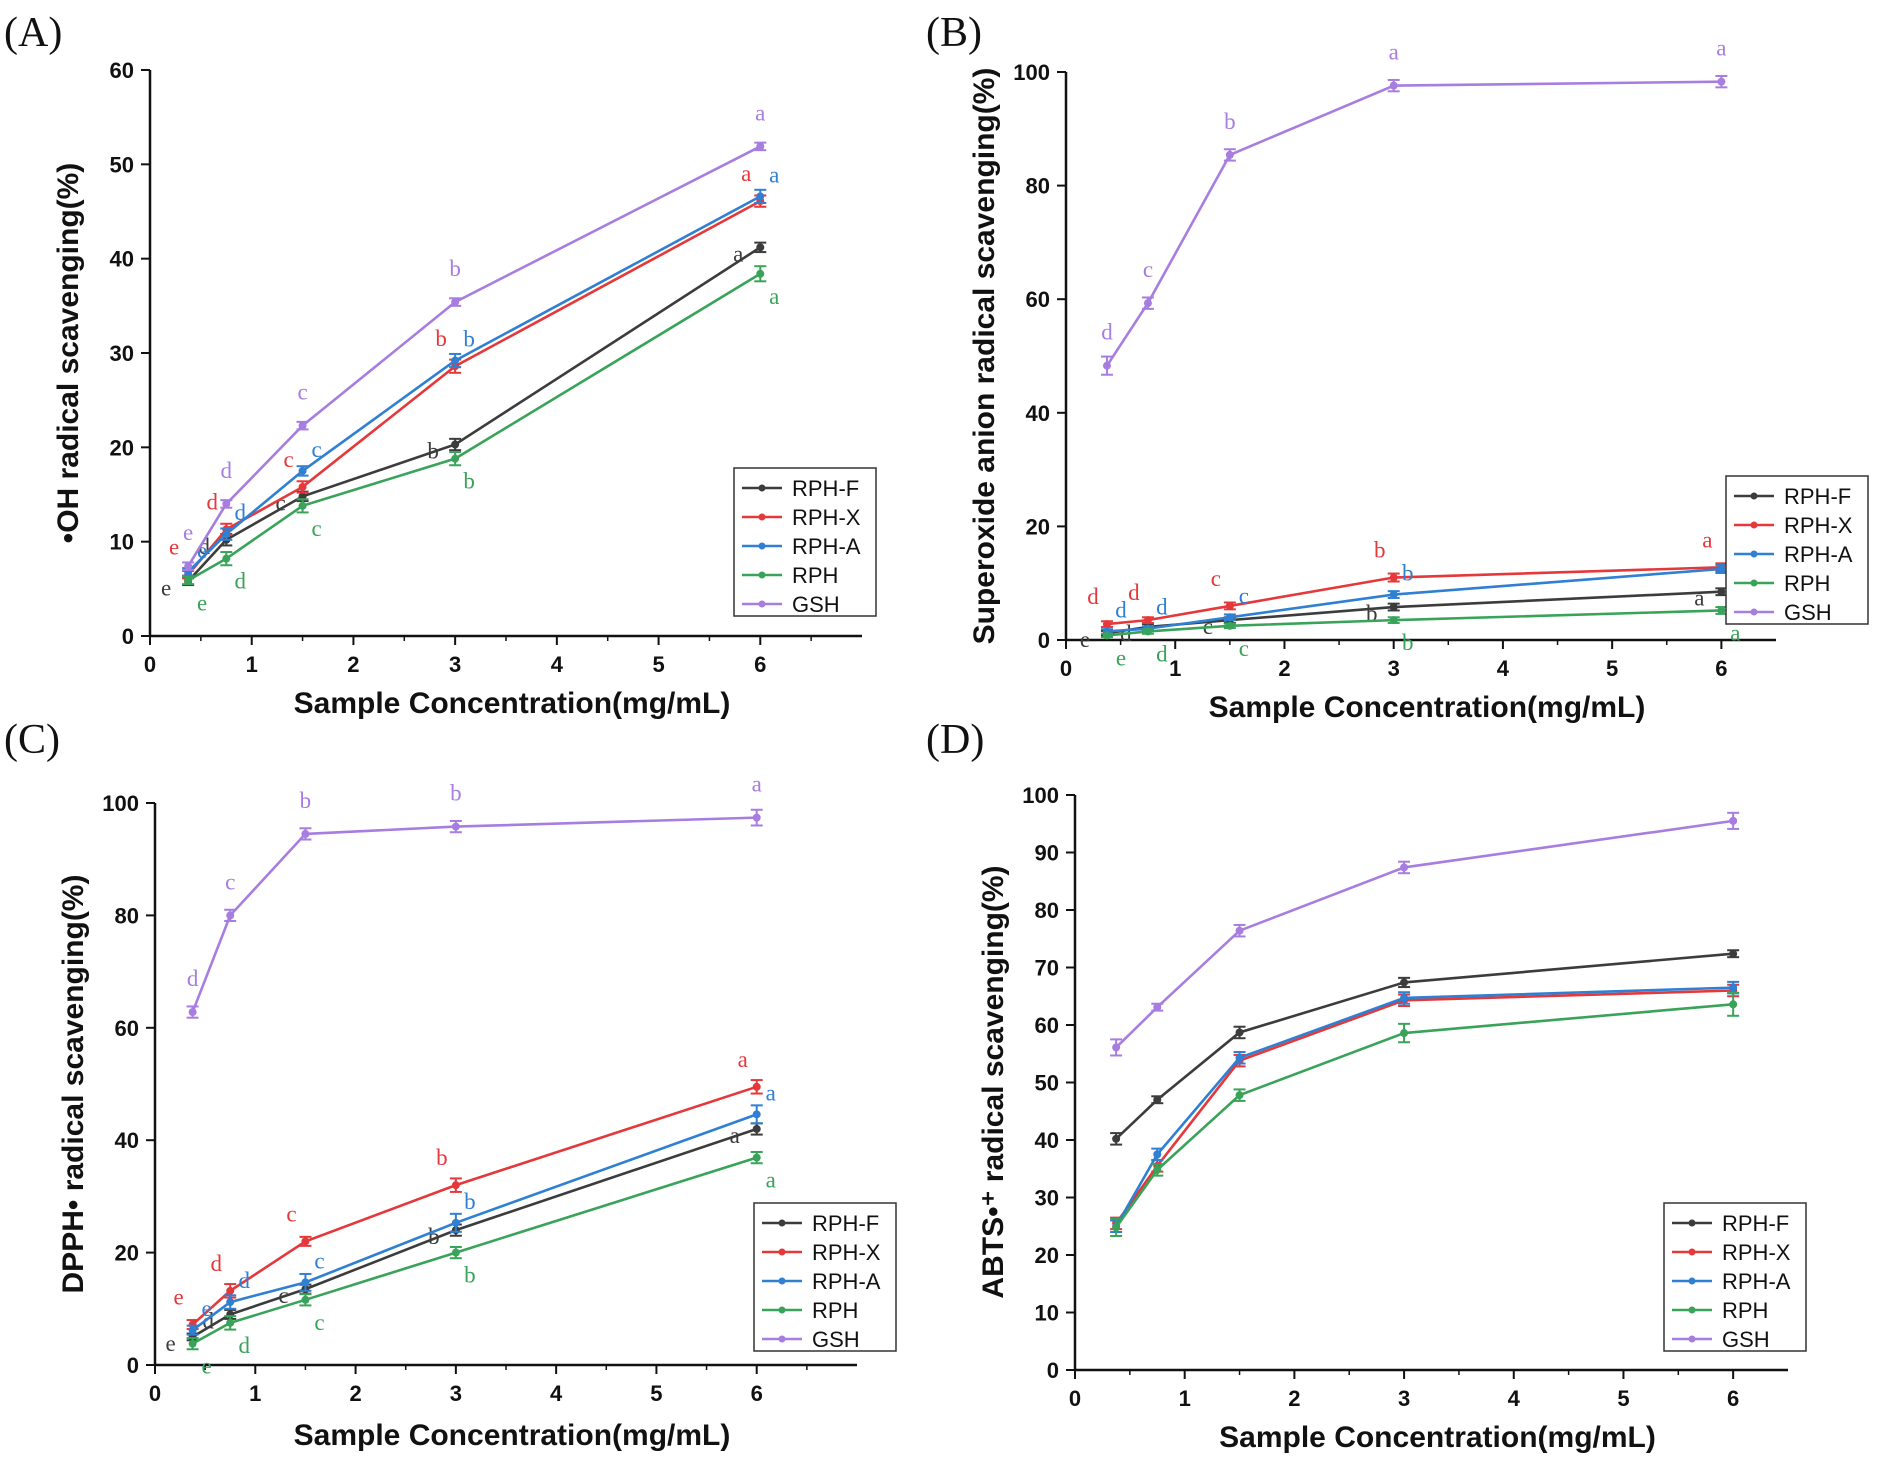  Describe the element at coordinates (1047, 1198) in the screenshot. I see `y-tick-label: 30` at that location.